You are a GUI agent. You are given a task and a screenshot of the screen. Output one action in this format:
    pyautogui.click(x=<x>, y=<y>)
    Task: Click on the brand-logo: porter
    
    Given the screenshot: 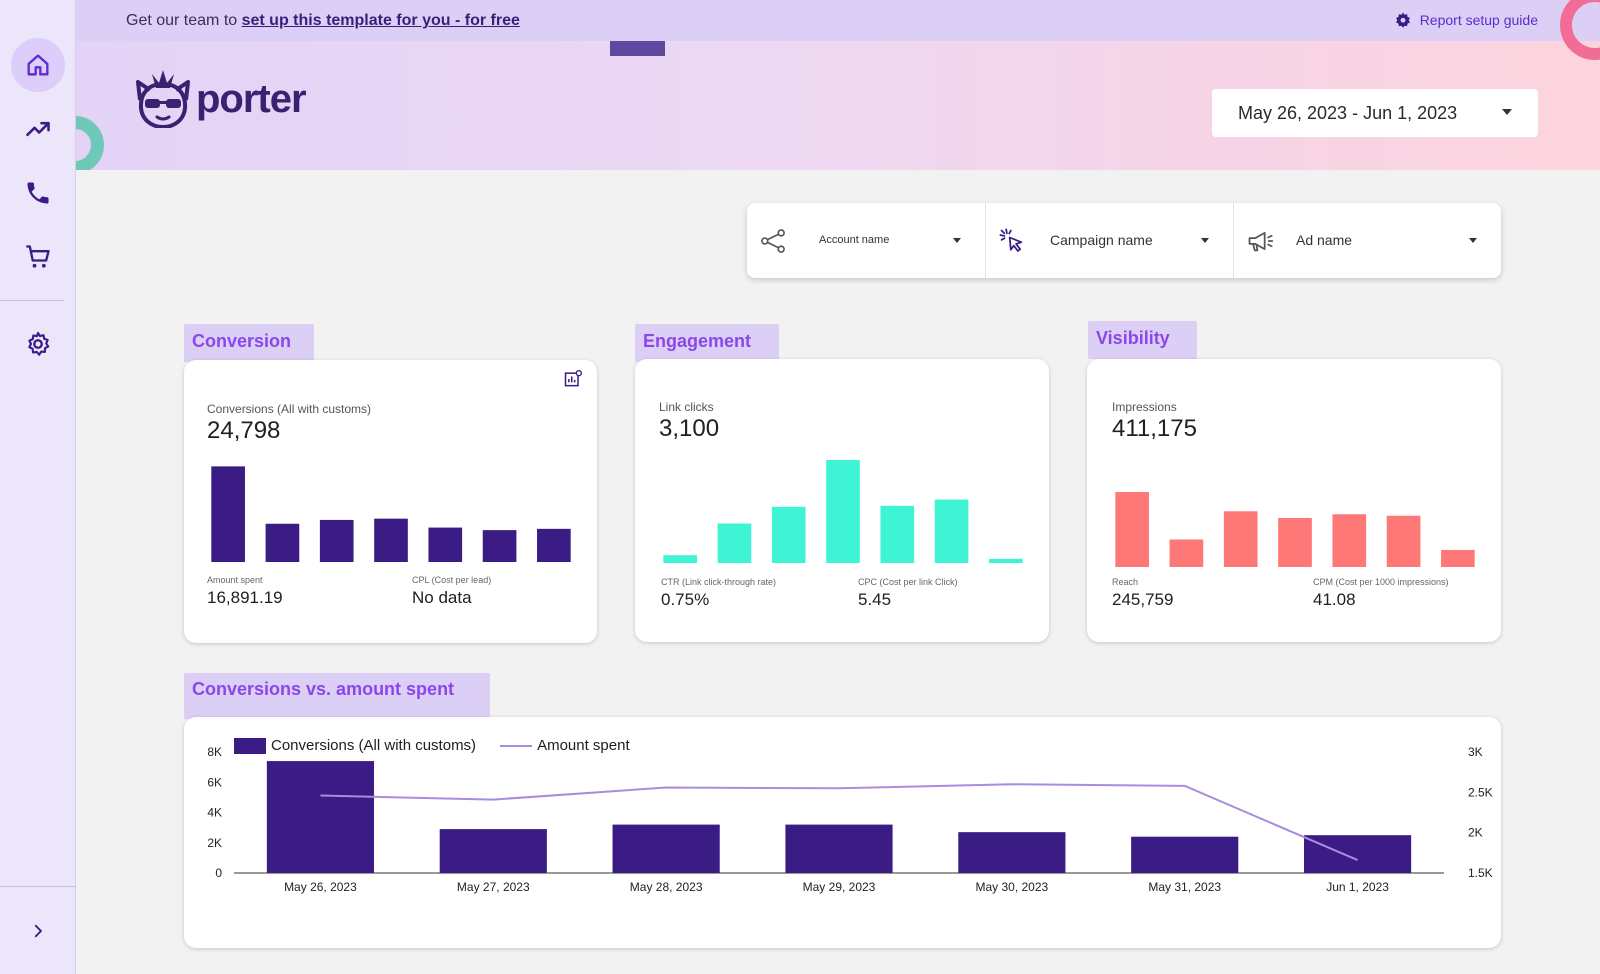 What is the action you would take?
    pyautogui.click(x=221, y=99)
    